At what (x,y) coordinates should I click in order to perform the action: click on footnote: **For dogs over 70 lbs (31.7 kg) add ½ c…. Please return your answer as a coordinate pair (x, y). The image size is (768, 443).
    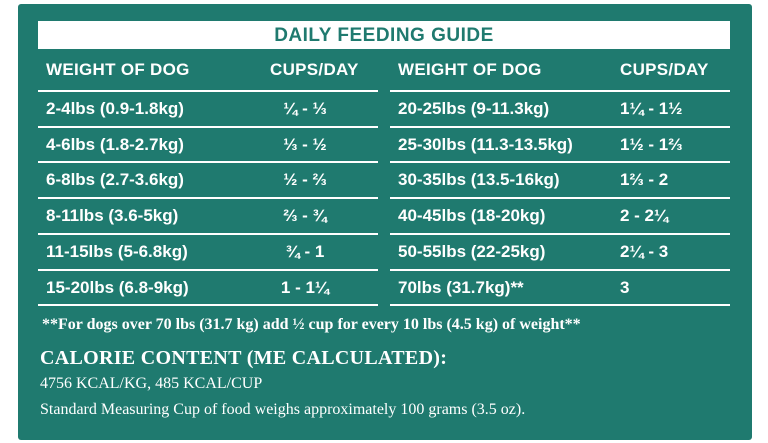
    Looking at the image, I should click on (311, 324).